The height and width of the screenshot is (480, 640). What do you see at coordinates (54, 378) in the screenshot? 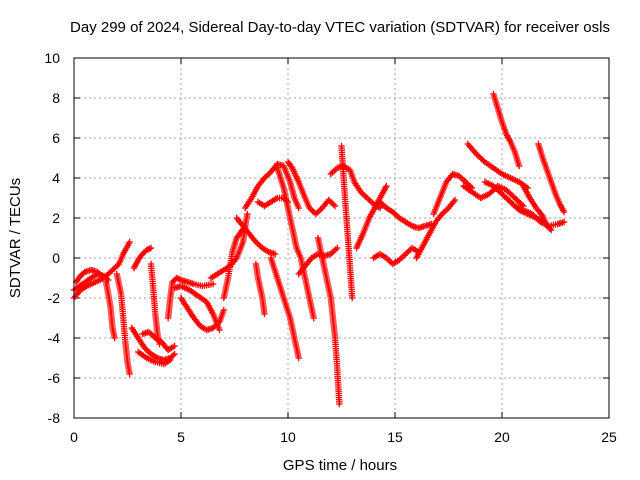
I see `y-tick-label: -6` at bounding box center [54, 378].